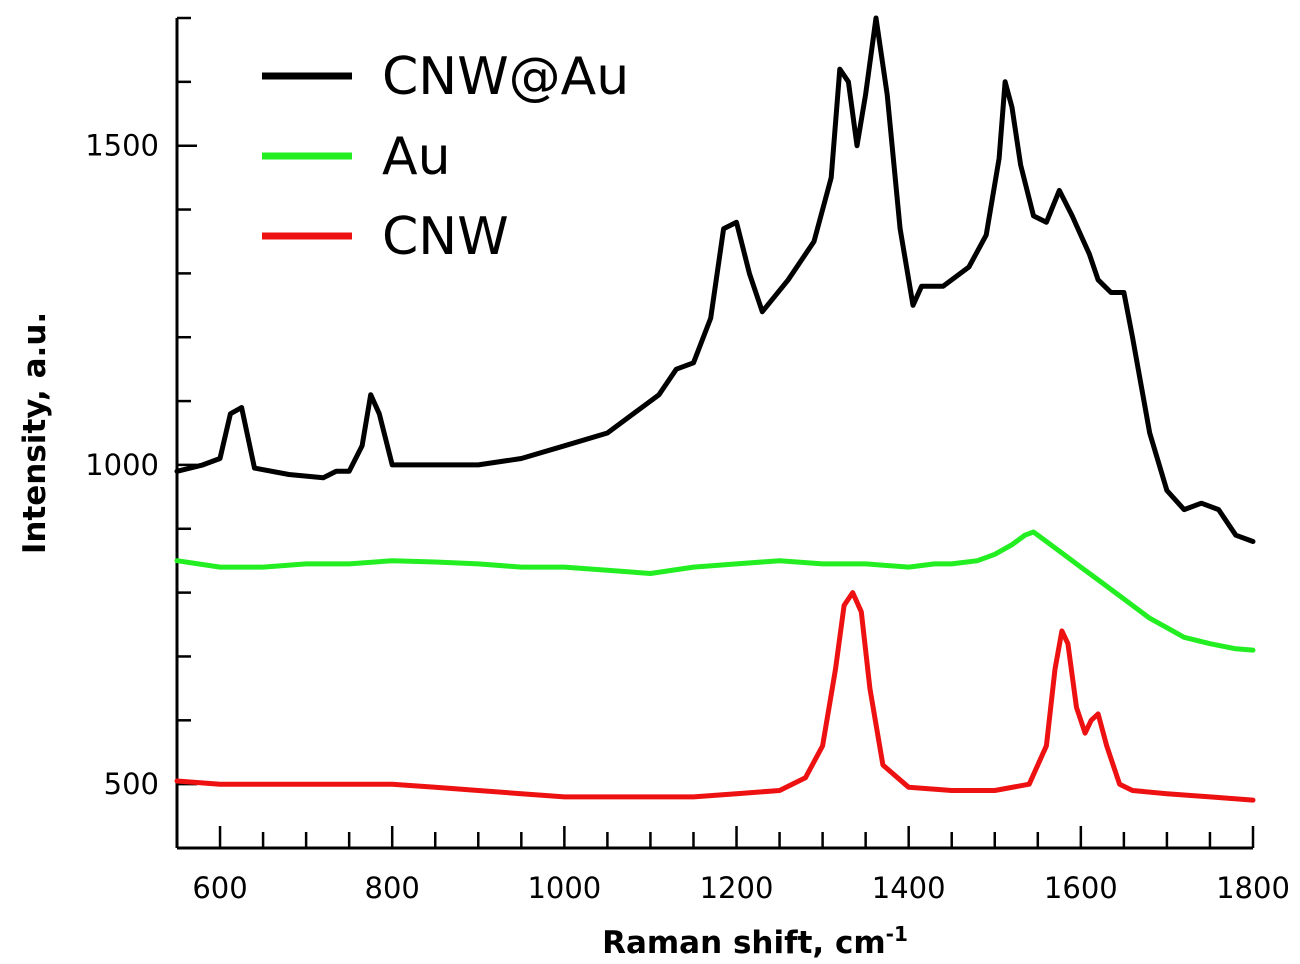  What do you see at coordinates (1253, 888) in the screenshot?
I see `x-tick-label: 1800` at bounding box center [1253, 888].